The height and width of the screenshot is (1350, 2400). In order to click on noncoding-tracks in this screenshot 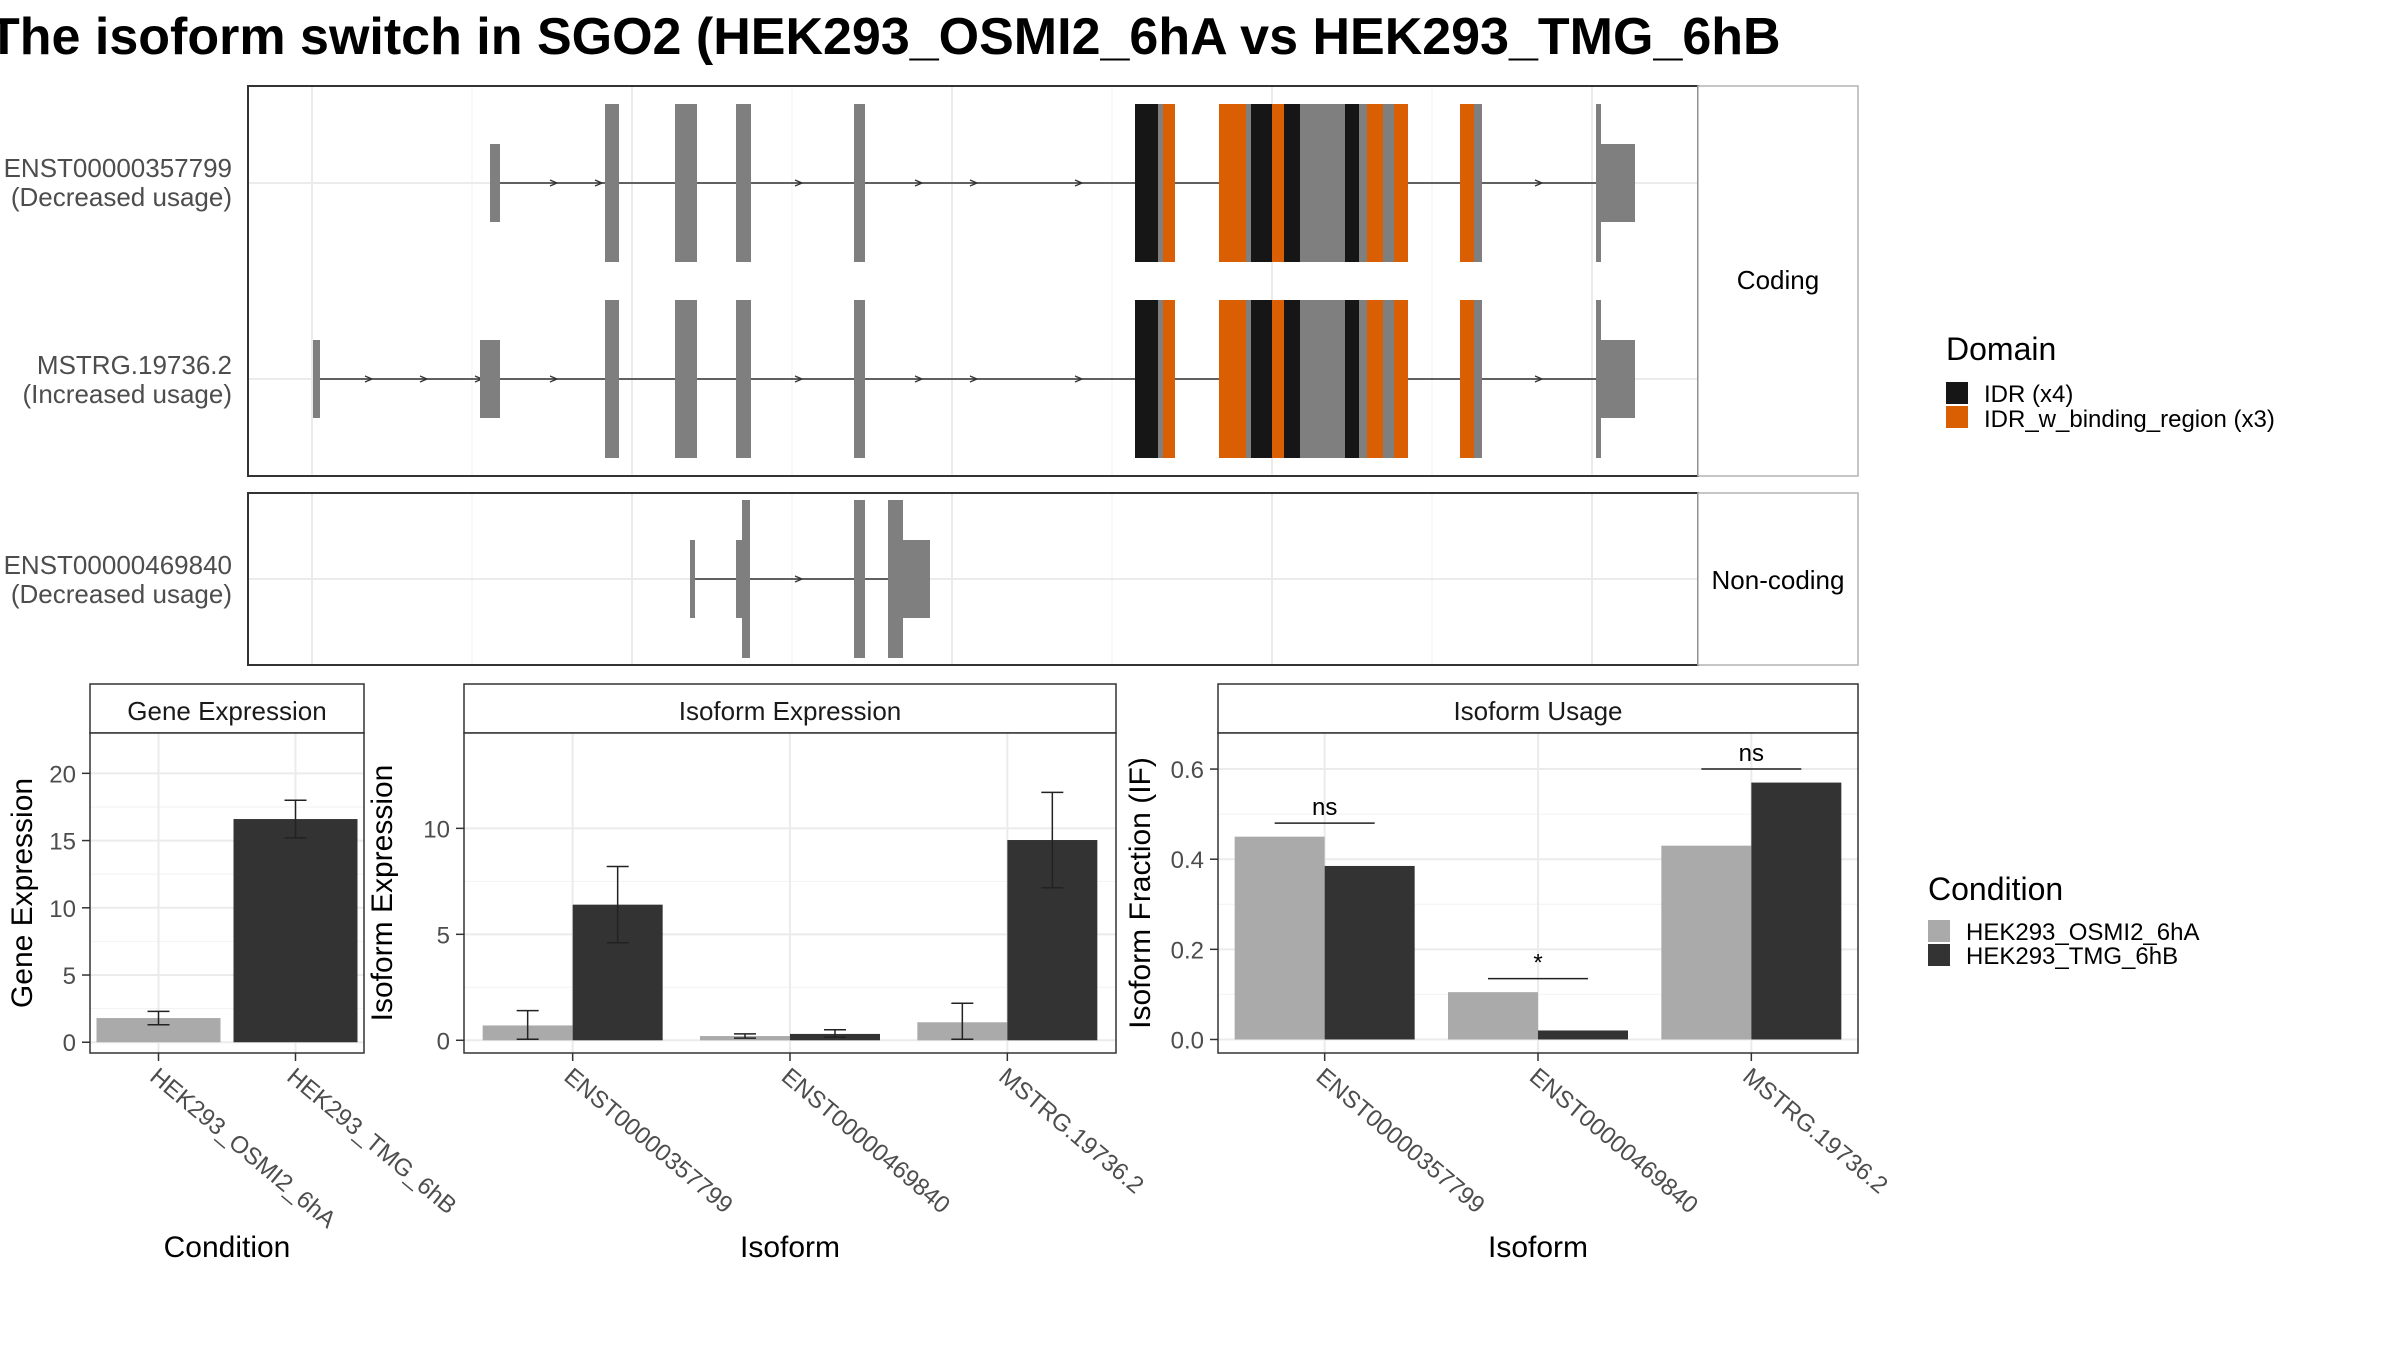, I will do `click(810, 579)`.